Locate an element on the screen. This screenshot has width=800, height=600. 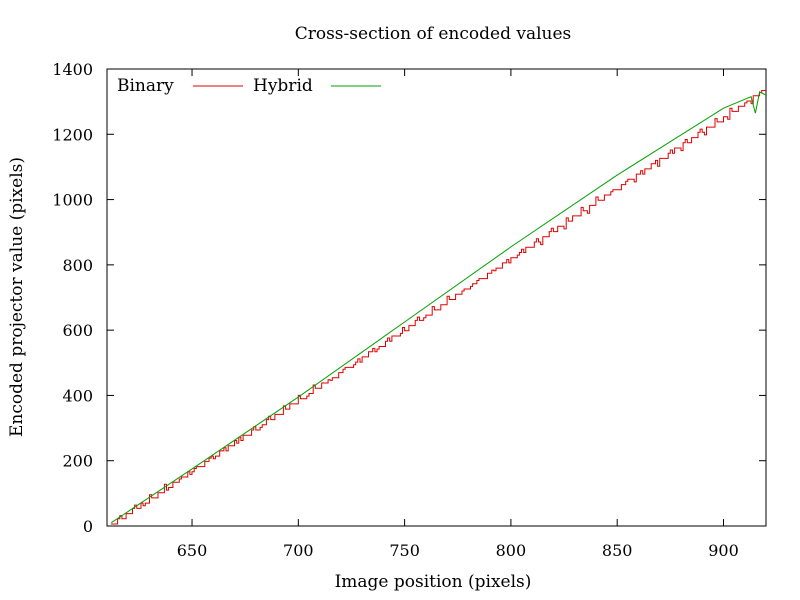
x-tick-label: 900 is located at coordinates (723, 550).